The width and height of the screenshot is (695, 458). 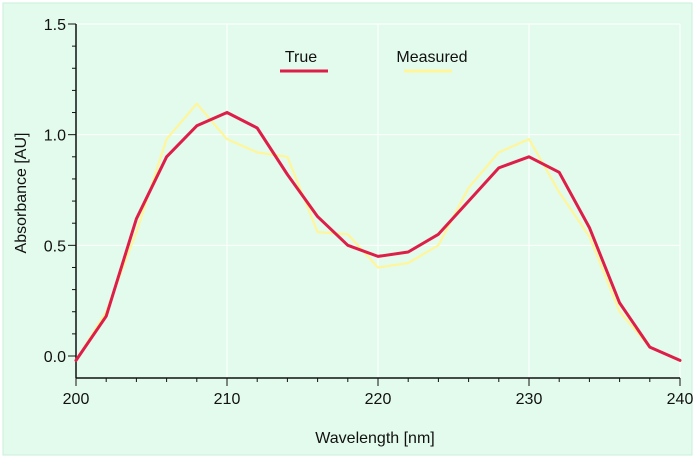 I want to click on x-tick-label: 200, so click(x=76, y=399).